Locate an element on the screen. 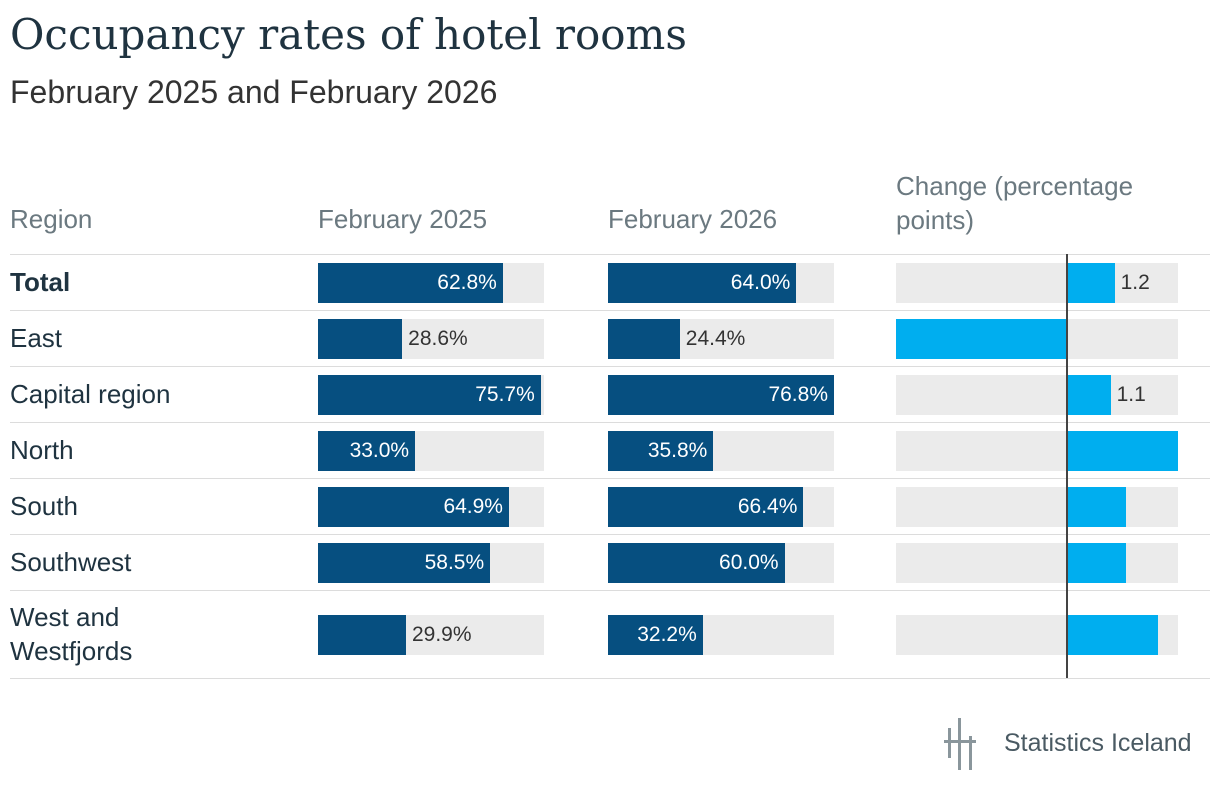 Image resolution: width=1220 pixels, height=796 pixels. column-header-change-line2: points) is located at coordinates (935, 220).